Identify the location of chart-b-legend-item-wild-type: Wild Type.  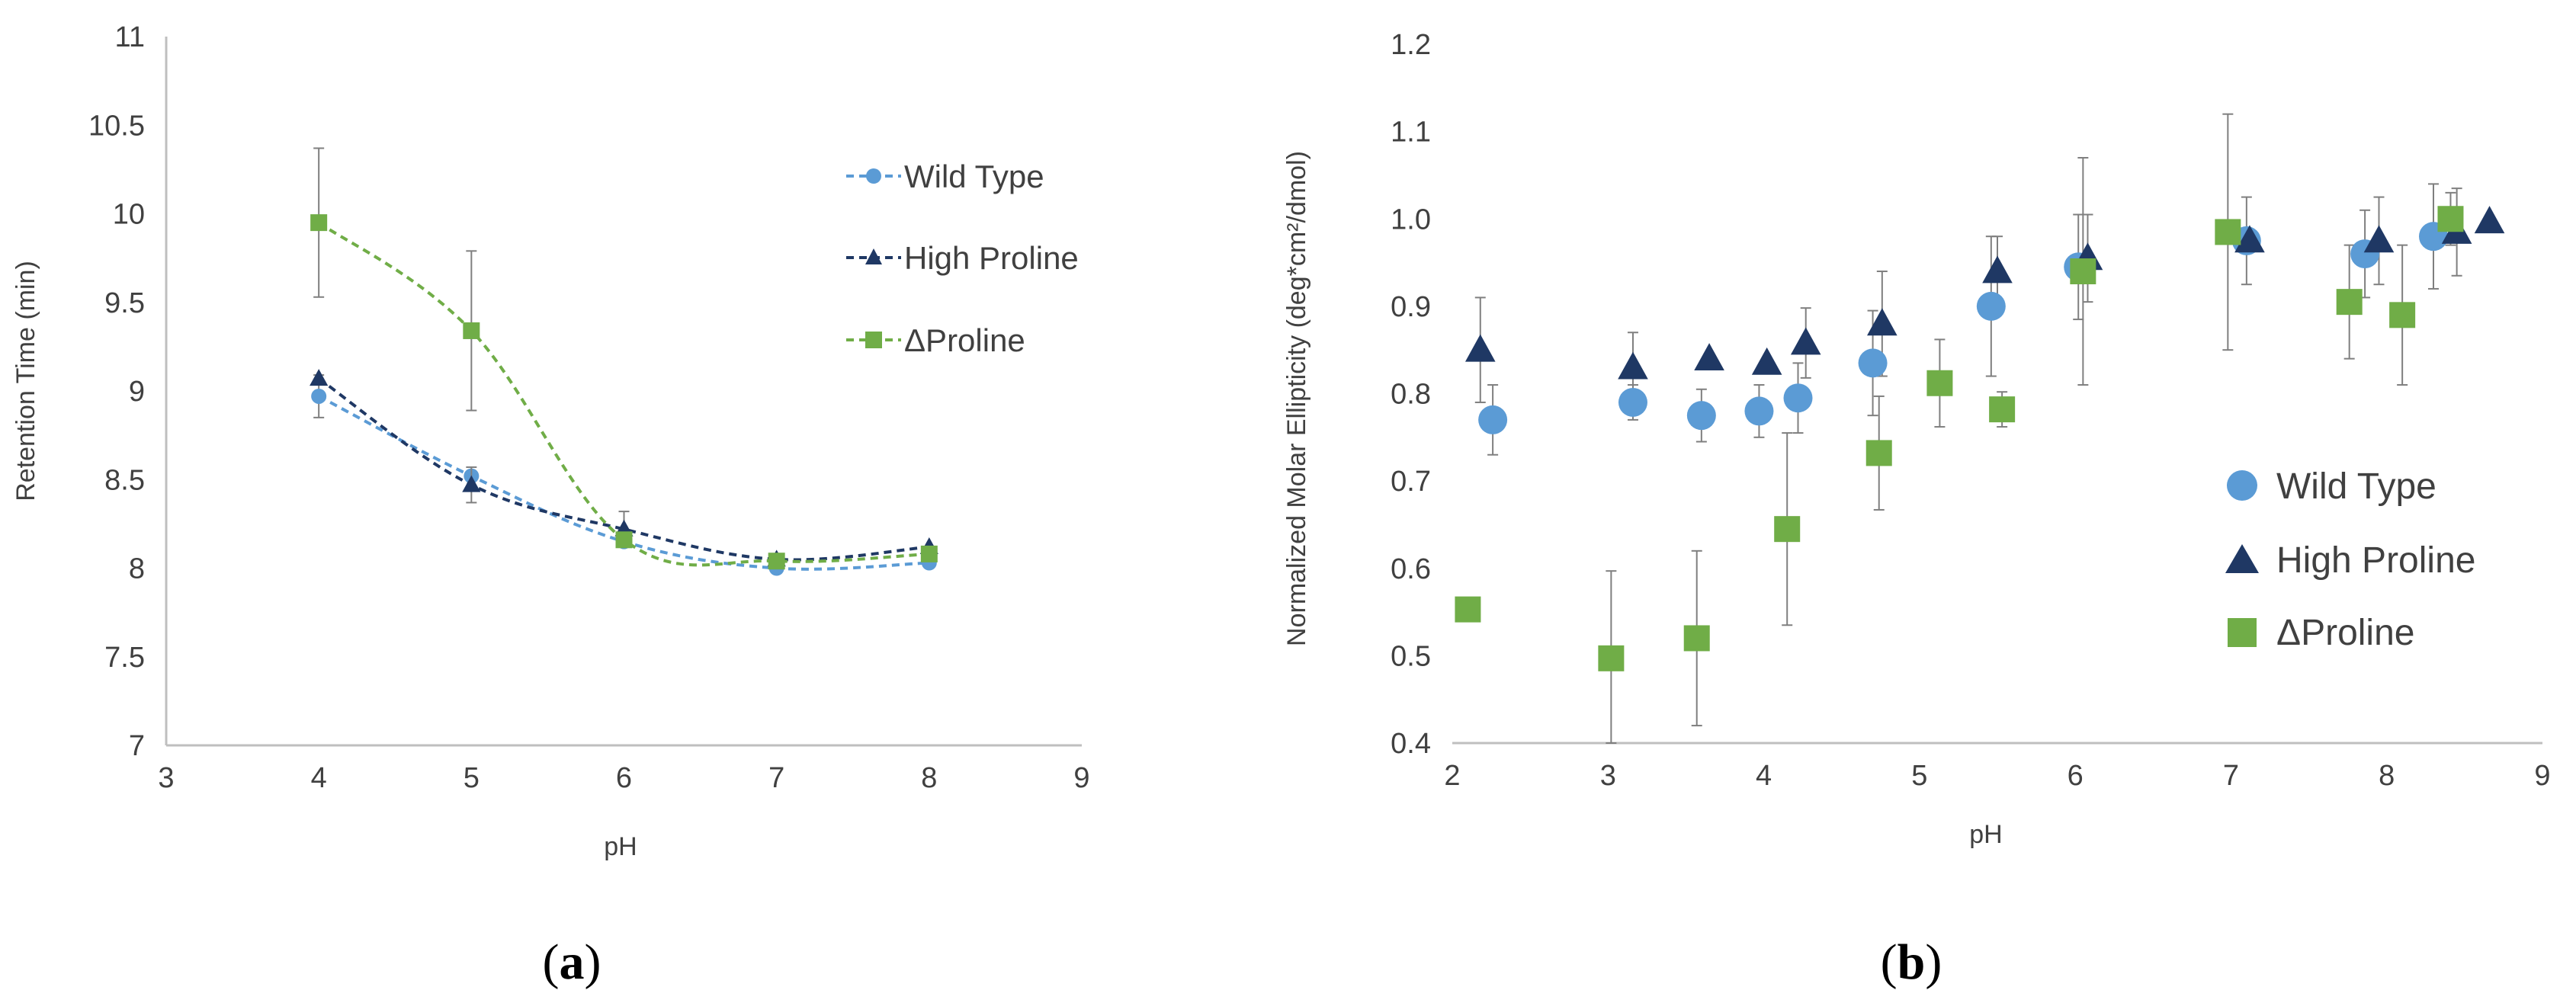
(2331, 487).